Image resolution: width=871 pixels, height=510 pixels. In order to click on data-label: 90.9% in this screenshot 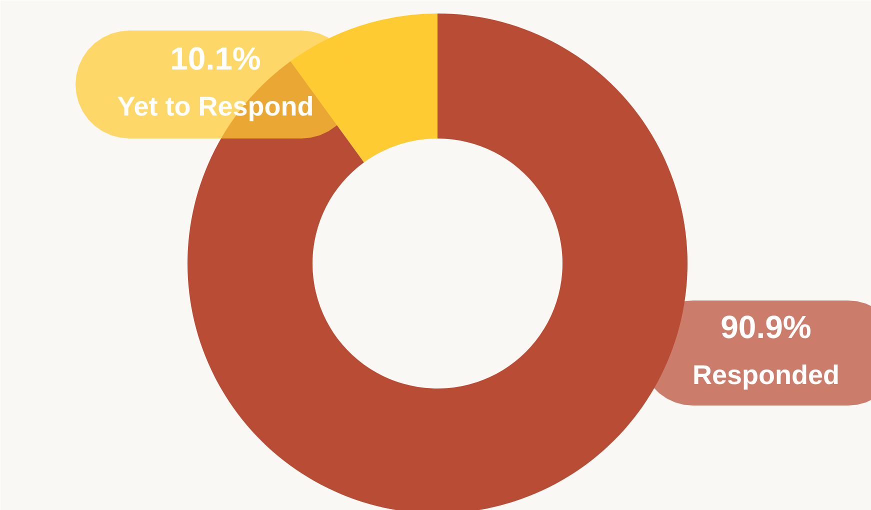, I will do `click(766, 327)`.